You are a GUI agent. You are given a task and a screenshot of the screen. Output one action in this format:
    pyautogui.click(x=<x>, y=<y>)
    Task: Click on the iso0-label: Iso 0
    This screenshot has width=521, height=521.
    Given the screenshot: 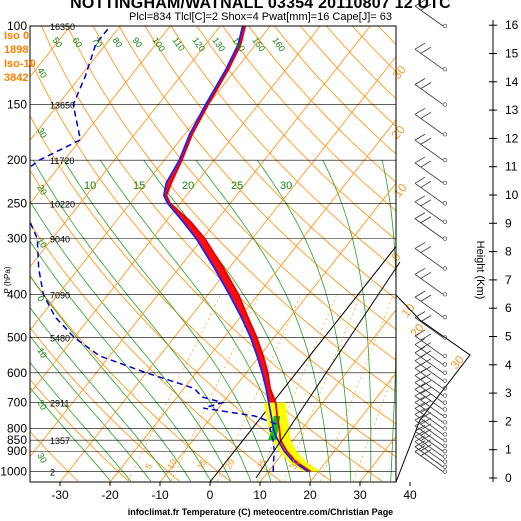 What is the action you would take?
    pyautogui.click(x=17, y=36)
    